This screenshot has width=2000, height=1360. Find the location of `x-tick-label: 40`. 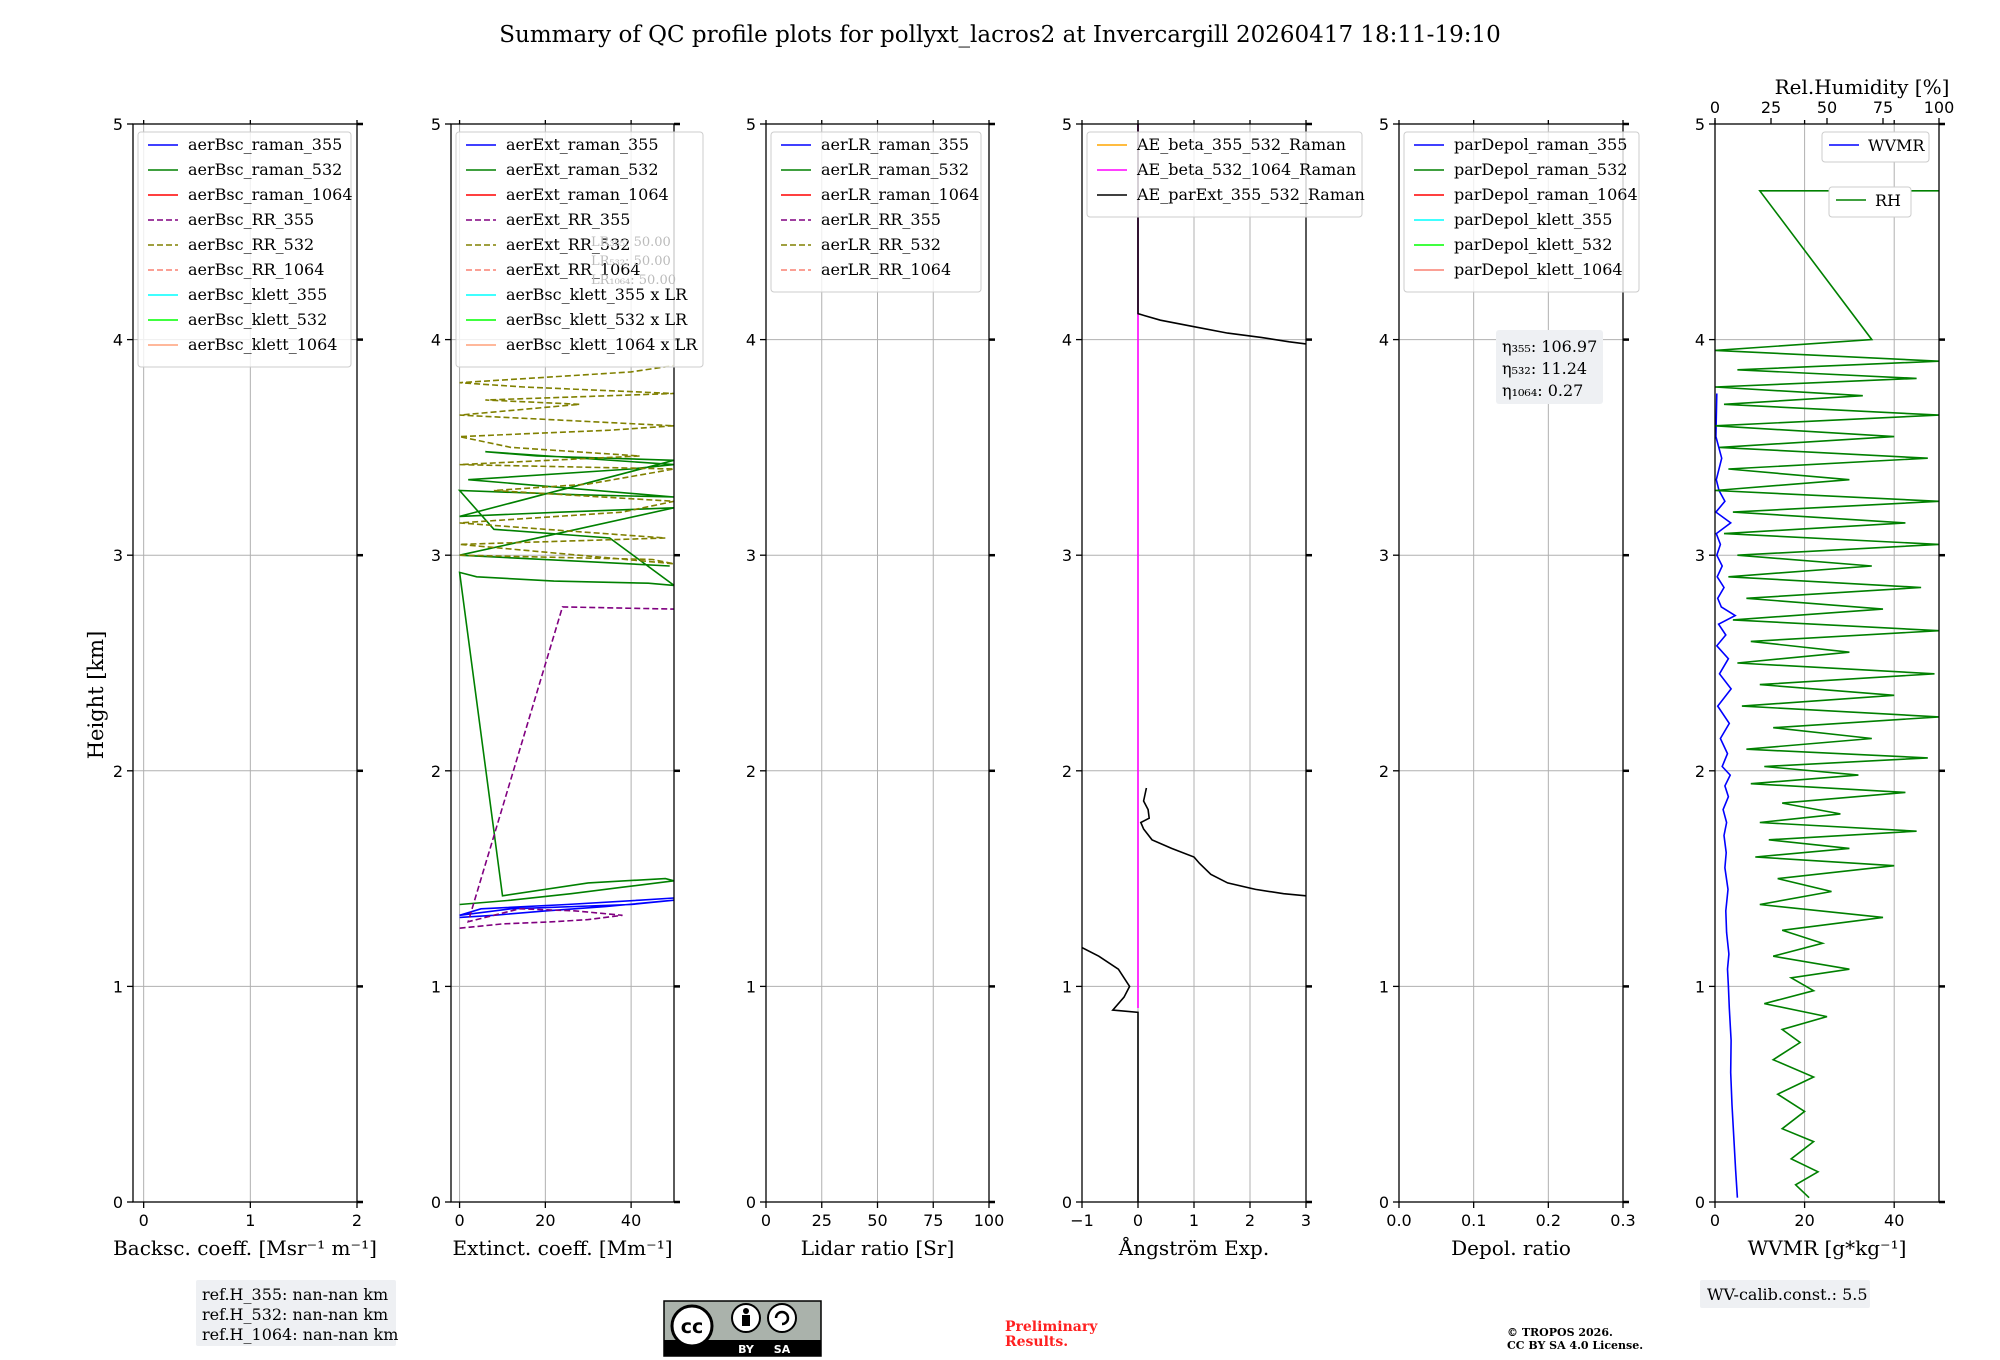

x-tick-label: 40 is located at coordinates (631, 1220).